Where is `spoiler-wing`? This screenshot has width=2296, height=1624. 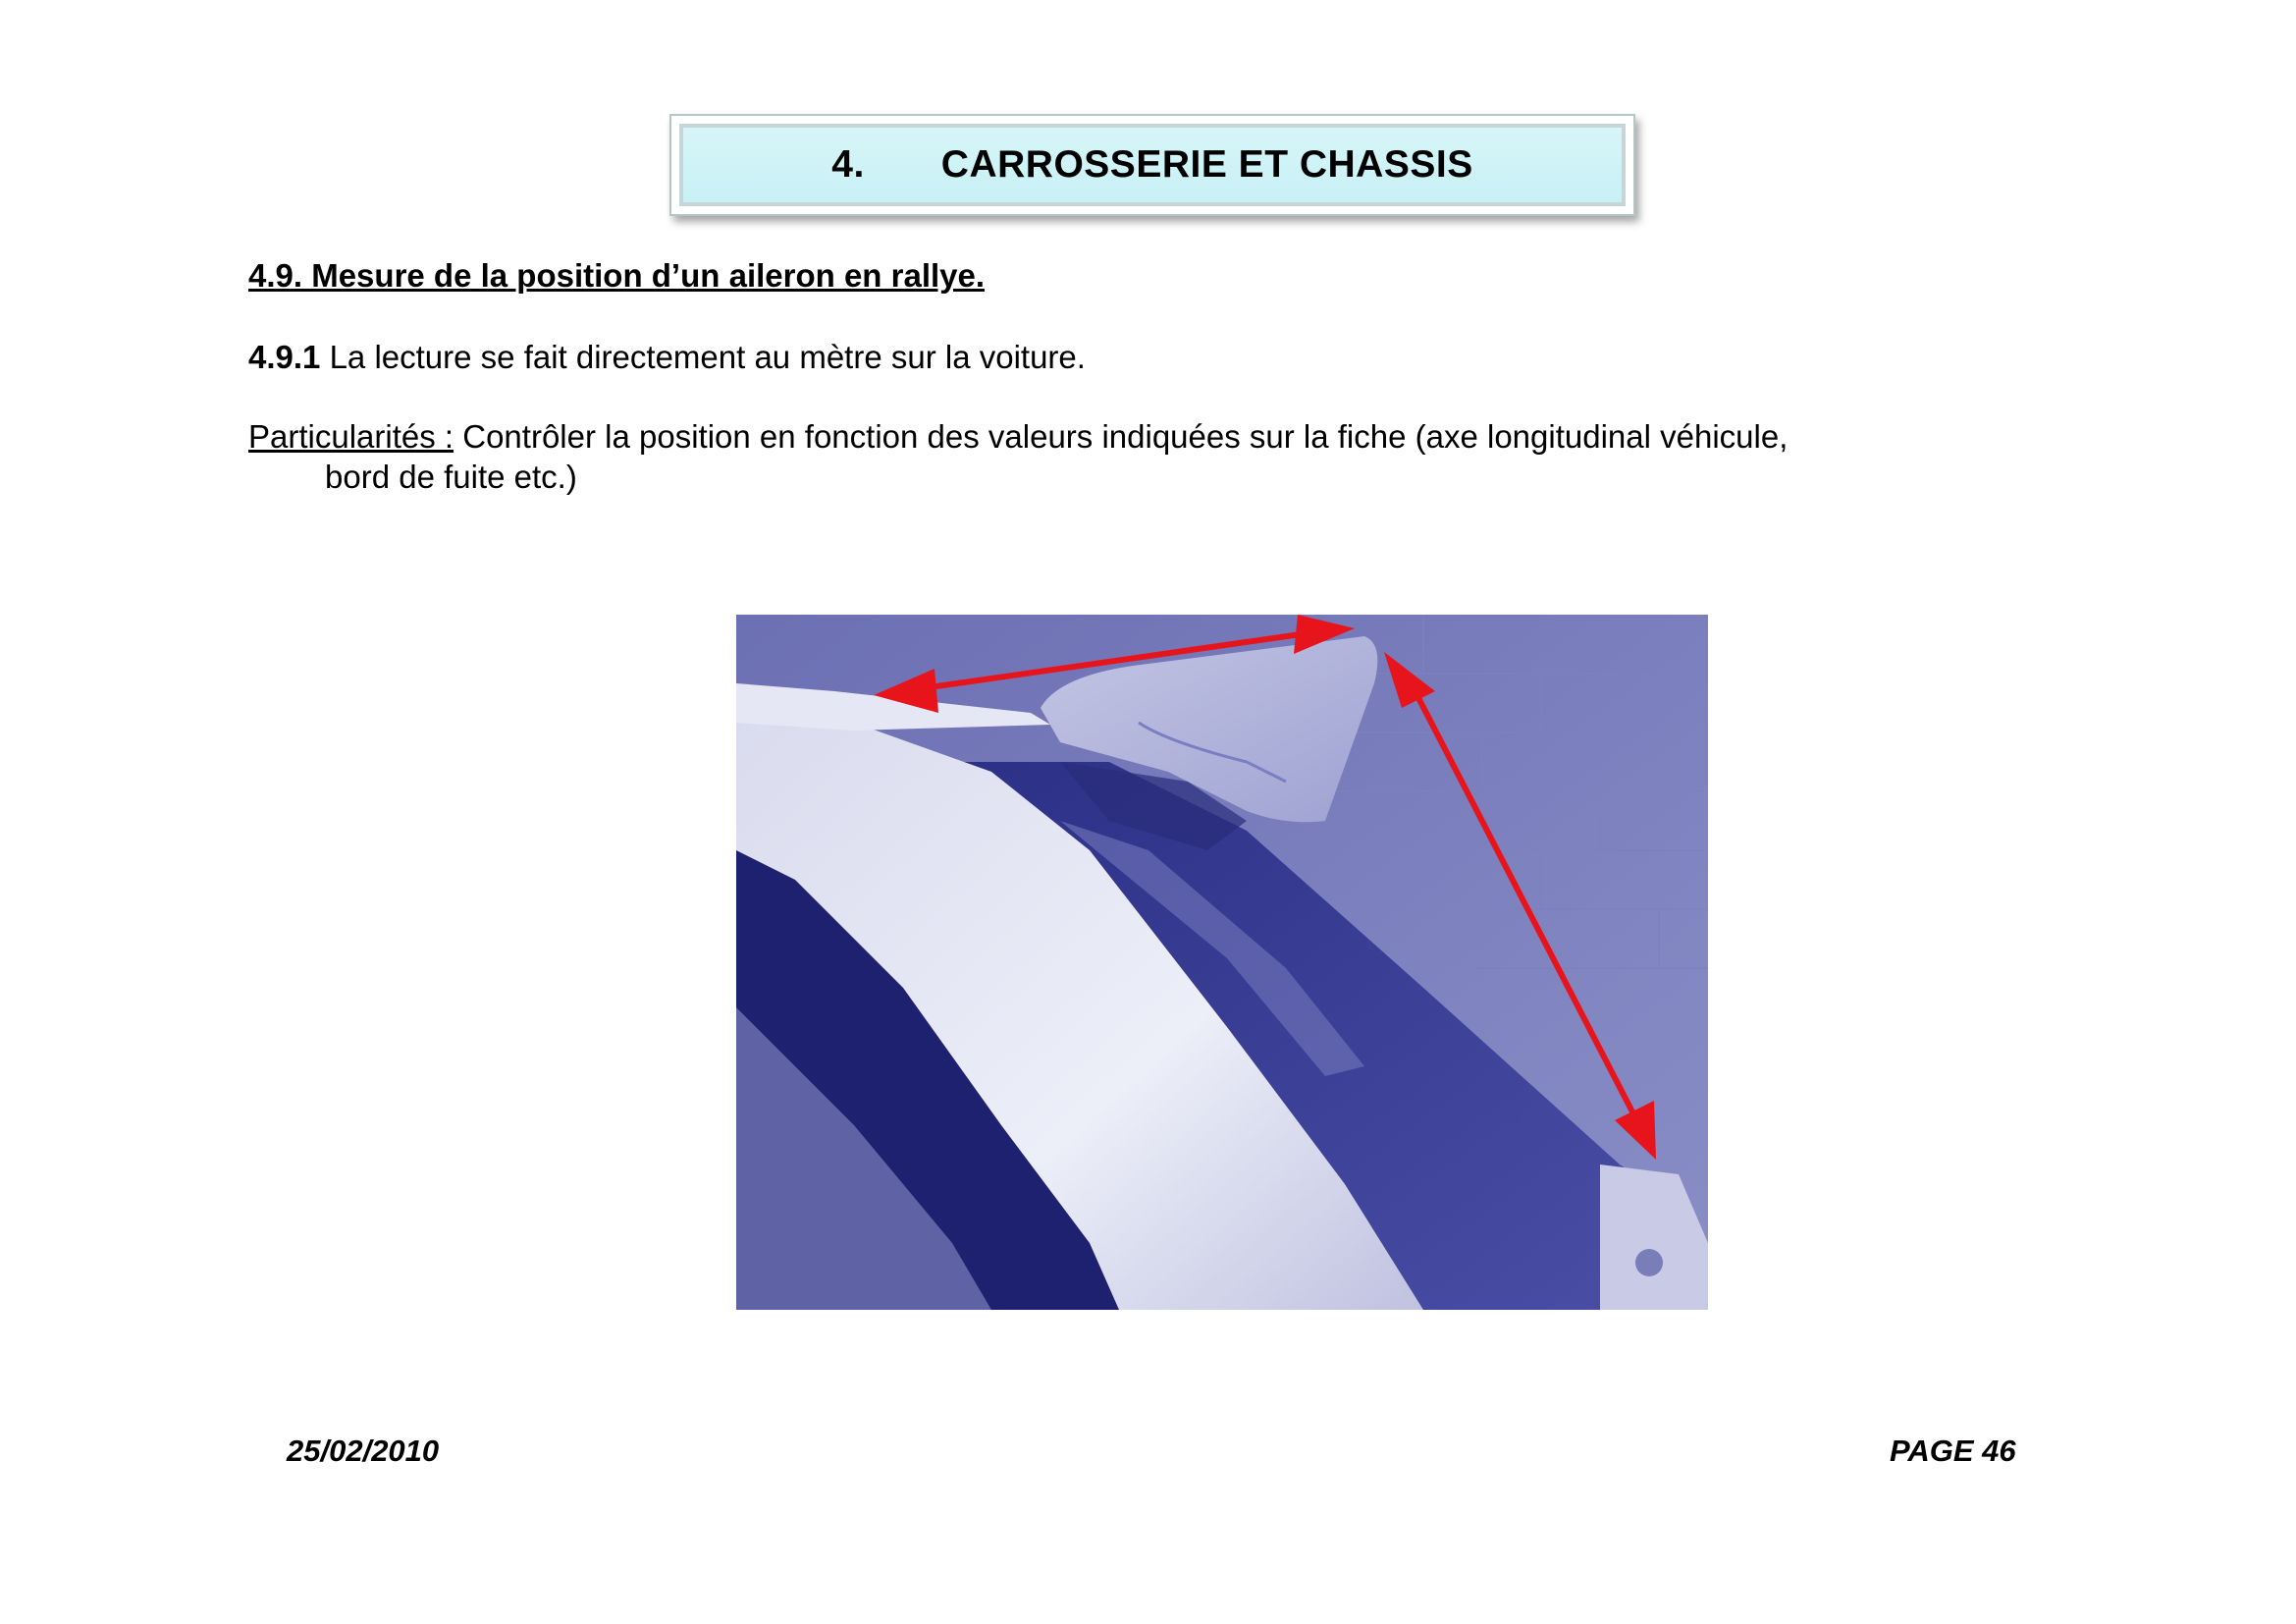 spoiler-wing is located at coordinates (1209, 729).